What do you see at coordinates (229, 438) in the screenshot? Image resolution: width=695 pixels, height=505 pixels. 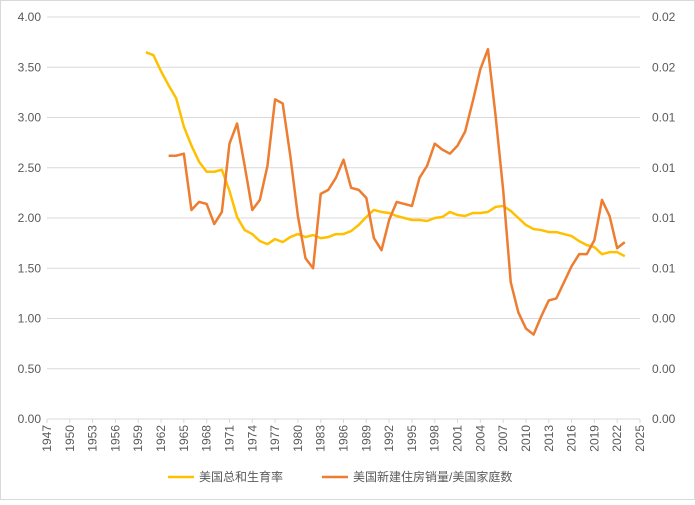 I see `x-tick-label: 1971` at bounding box center [229, 438].